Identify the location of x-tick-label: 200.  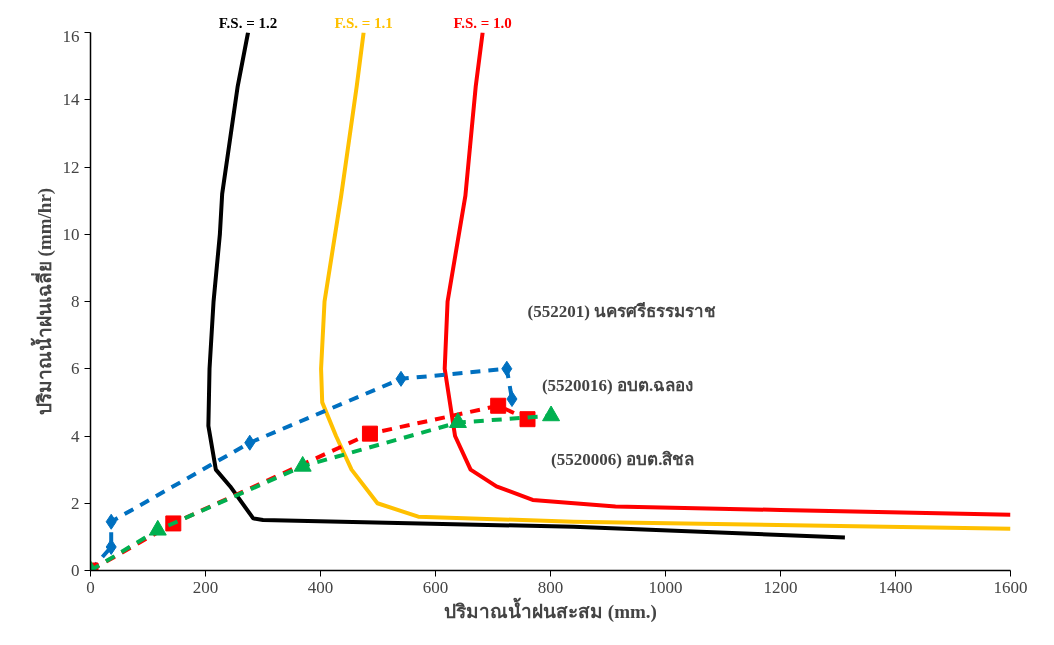
(205, 587).